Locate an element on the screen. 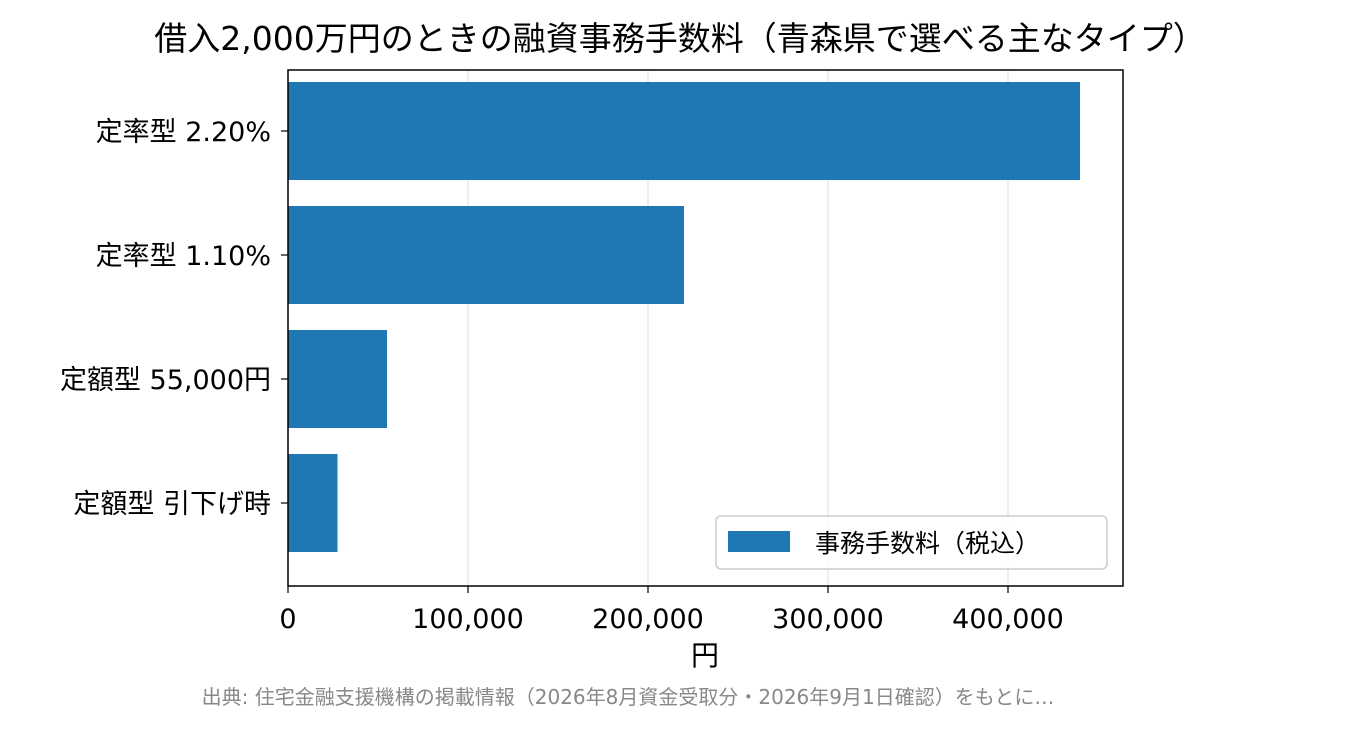 This screenshot has height=729, width=1357. legend-label: 事務手数料（税込） is located at coordinates (927, 543).